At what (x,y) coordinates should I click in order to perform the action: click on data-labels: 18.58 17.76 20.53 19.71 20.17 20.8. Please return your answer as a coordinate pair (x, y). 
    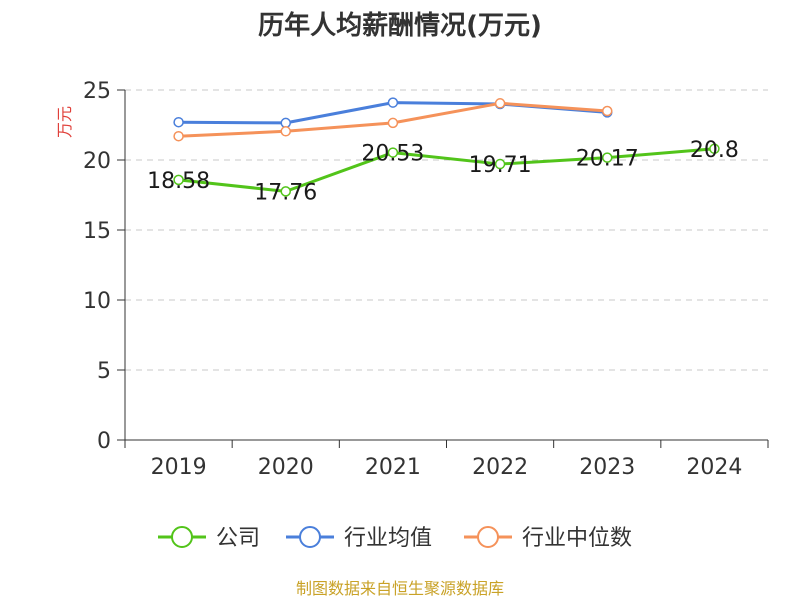
    Looking at the image, I should click on (443, 172).